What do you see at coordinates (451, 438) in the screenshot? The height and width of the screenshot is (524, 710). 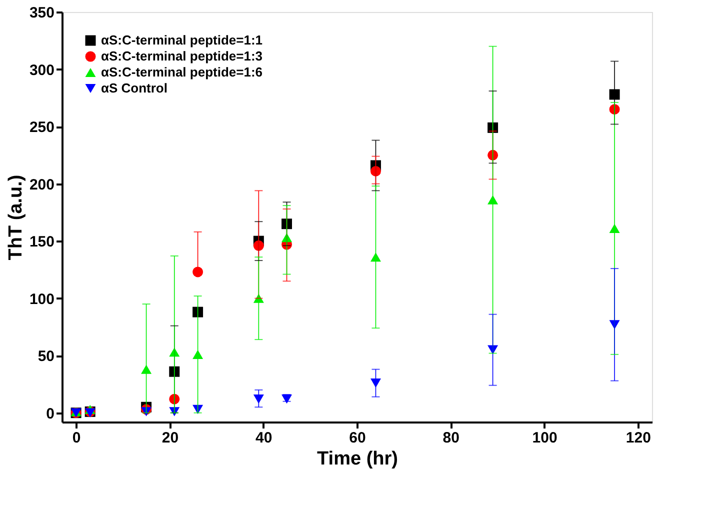 I see `x-tick-label: 80` at bounding box center [451, 438].